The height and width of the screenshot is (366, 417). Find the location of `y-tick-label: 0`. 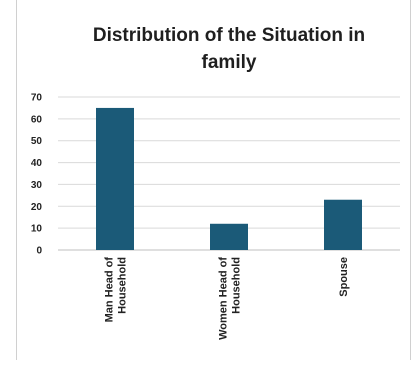

y-tick-label: 0 is located at coordinates (39, 251).